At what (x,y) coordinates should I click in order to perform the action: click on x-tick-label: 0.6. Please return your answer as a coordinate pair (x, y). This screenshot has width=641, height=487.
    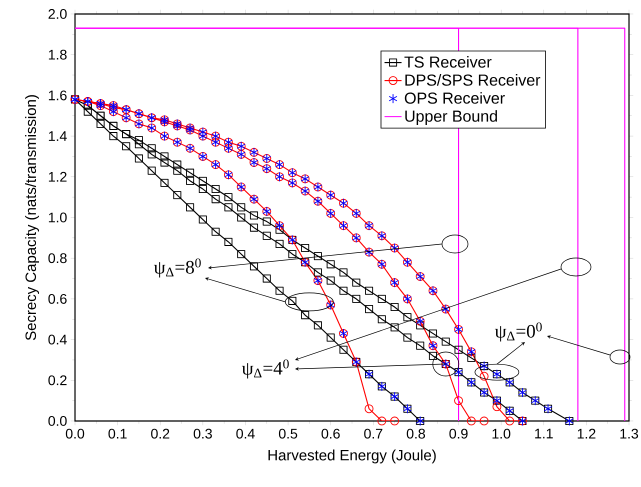
    Looking at the image, I should click on (331, 433).